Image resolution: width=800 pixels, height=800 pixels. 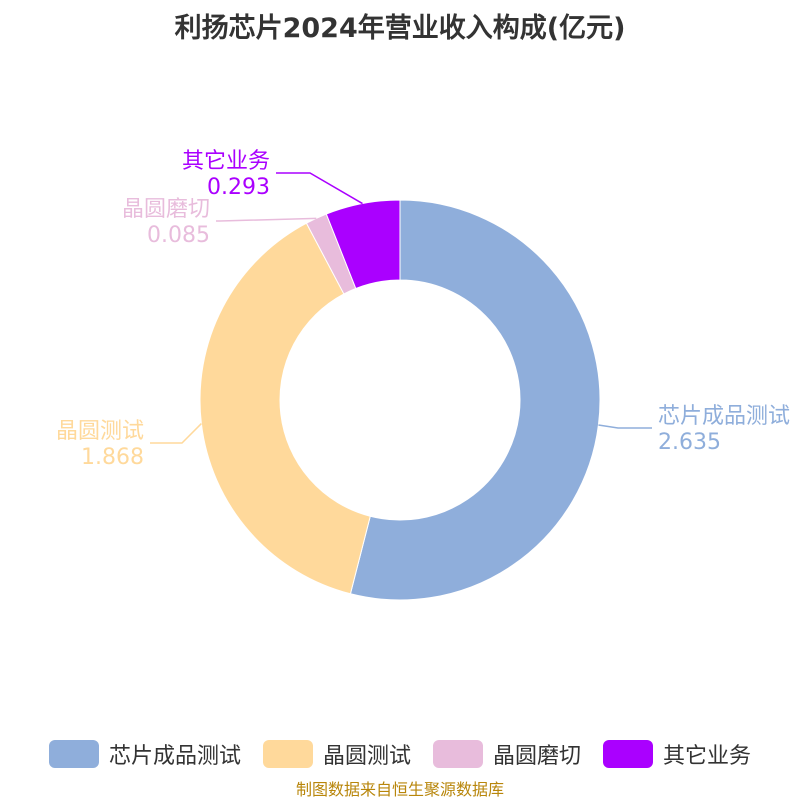 What do you see at coordinates (537, 756) in the screenshot?
I see `legend-label: 晶圆磨切` at bounding box center [537, 756].